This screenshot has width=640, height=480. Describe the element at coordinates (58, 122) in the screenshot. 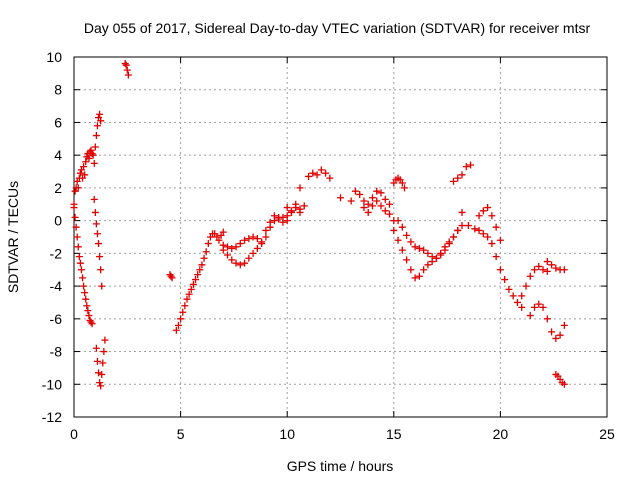

I see `y-tick-label: 6` at that location.